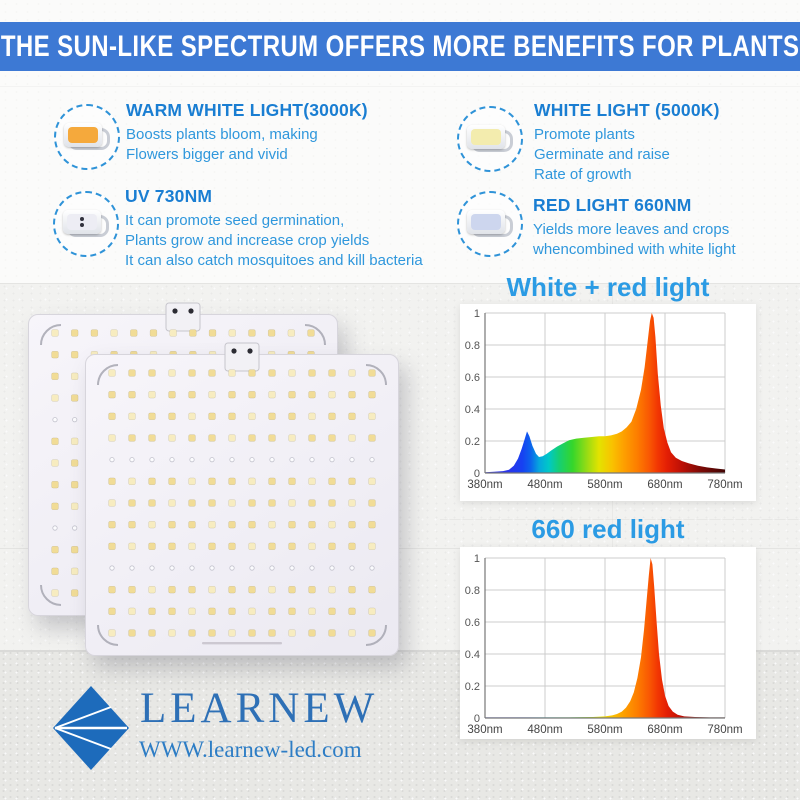  I want to click on chart-title-white-red: White + red light, so click(608, 287).